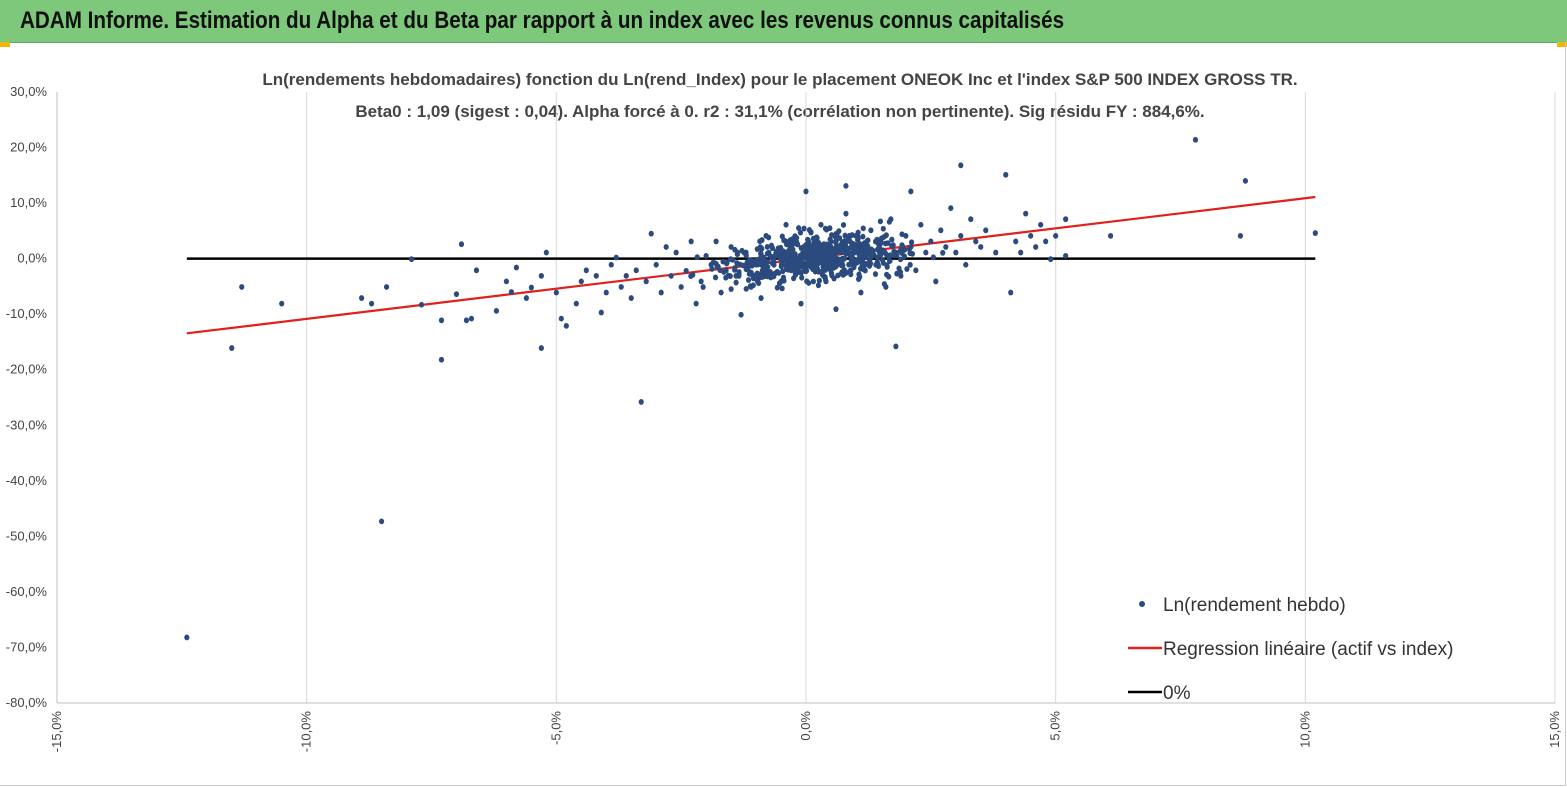 The width and height of the screenshot is (1567, 787). Describe the element at coordinates (1304, 729) in the screenshot. I see `x-tick-label: 10,0%` at that location.